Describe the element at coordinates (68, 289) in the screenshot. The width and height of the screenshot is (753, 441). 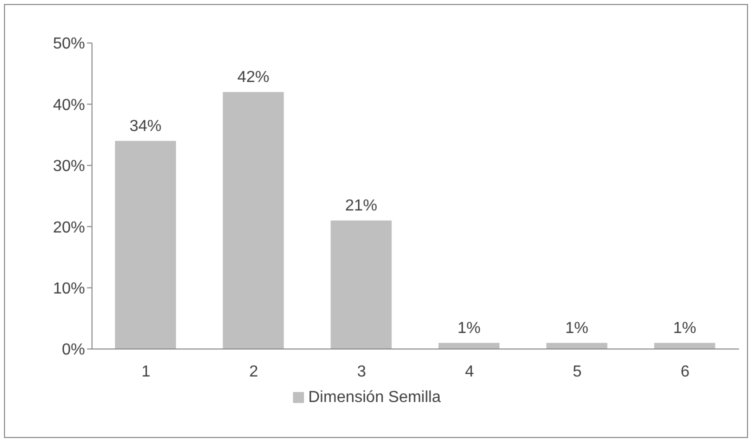
I see `y-tick-label: 10%` at that location.